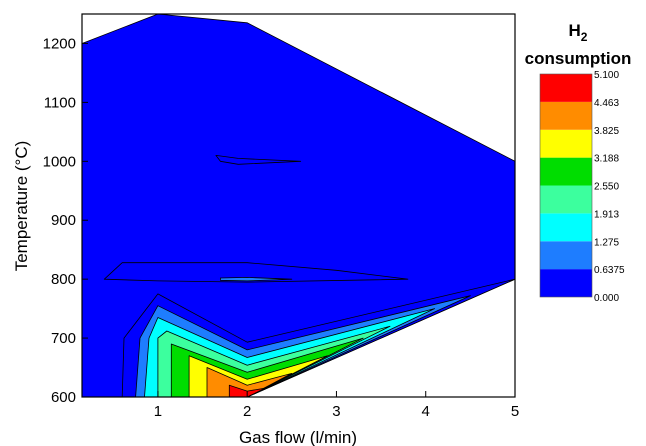 This screenshot has width=646, height=446. Describe the element at coordinates (575, 30) in the screenshot. I see `colorbar-title-h: H` at that location.